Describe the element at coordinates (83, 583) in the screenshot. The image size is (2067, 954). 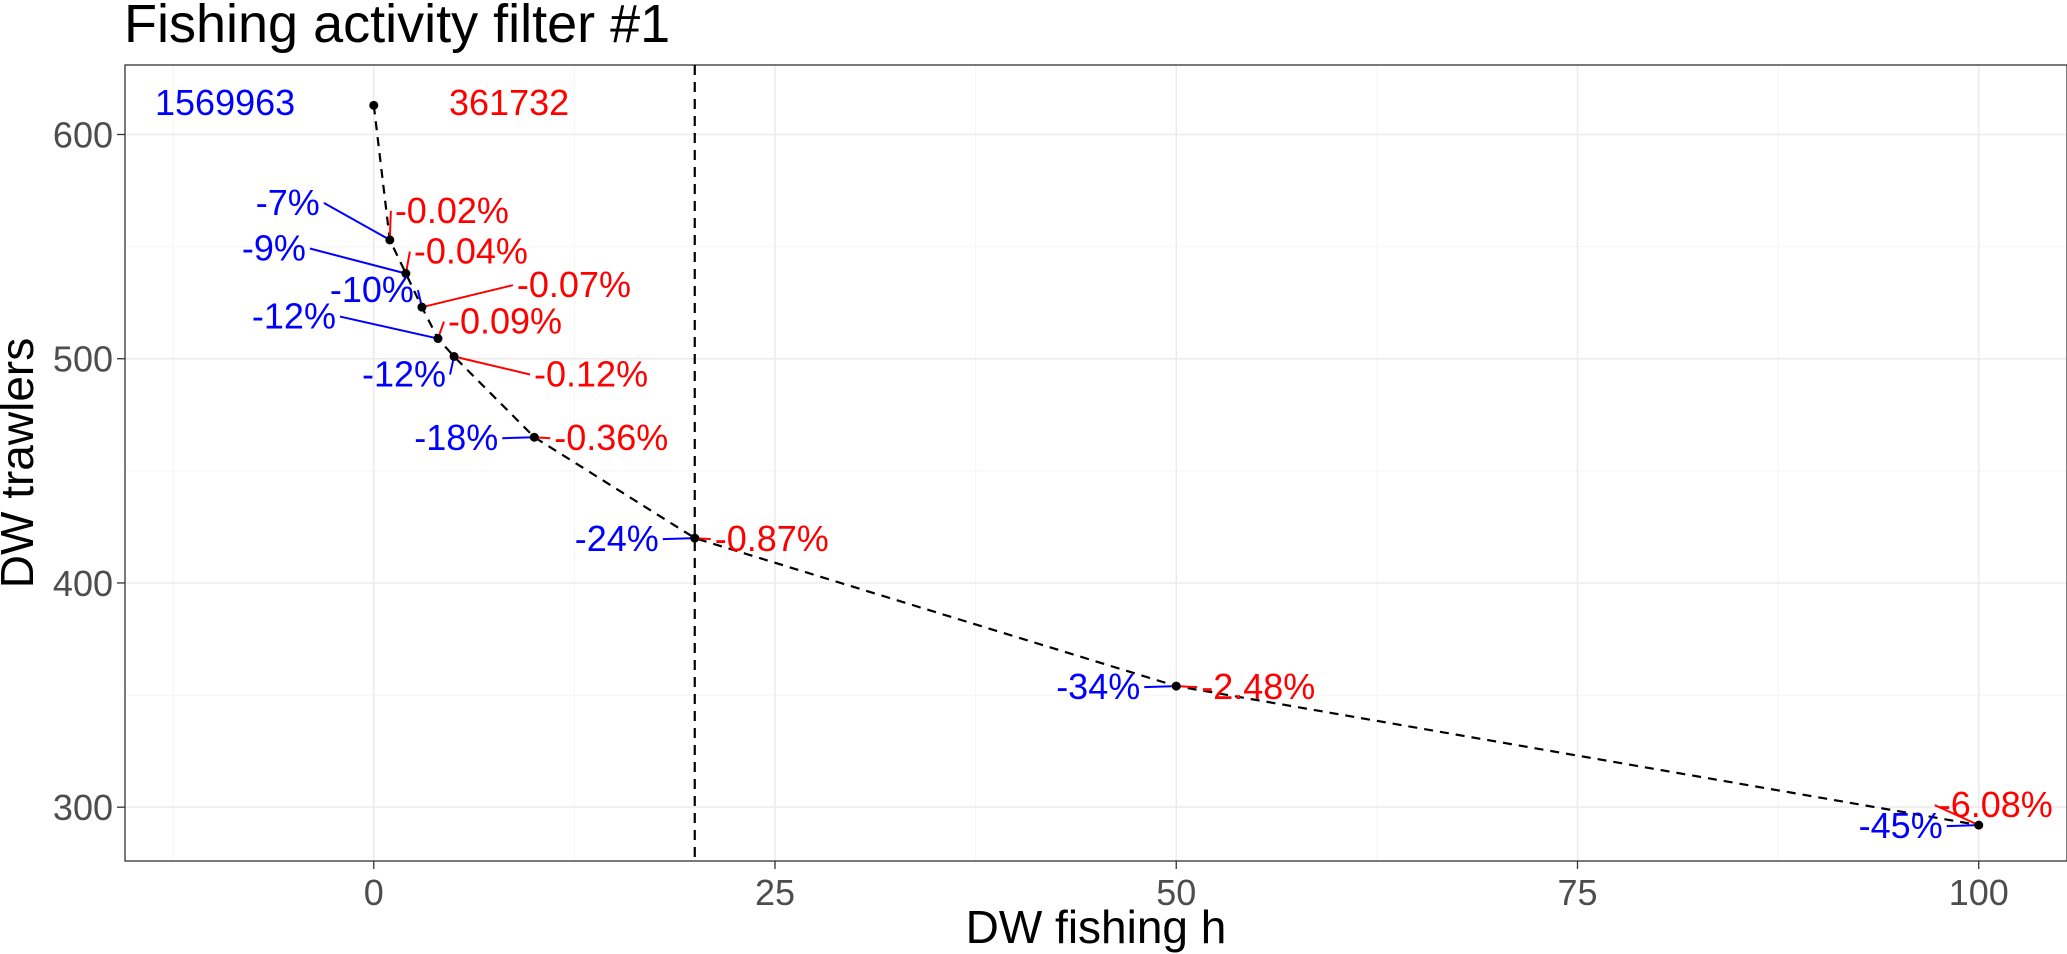
I see `y-tick-label: 400` at that location.